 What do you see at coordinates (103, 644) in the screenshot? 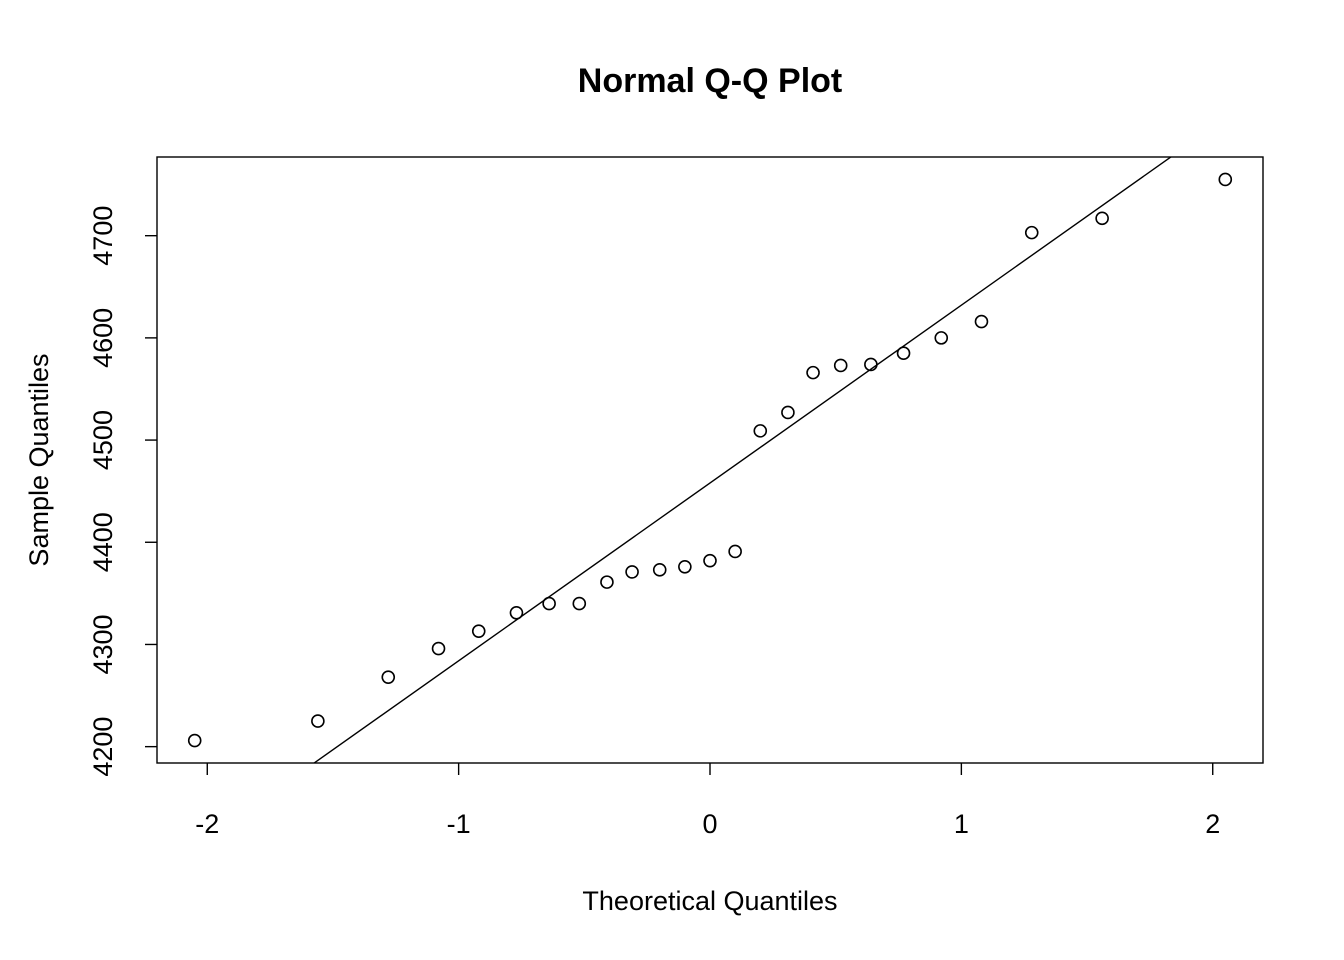
I see `y-tick-label: 4300` at bounding box center [103, 644].